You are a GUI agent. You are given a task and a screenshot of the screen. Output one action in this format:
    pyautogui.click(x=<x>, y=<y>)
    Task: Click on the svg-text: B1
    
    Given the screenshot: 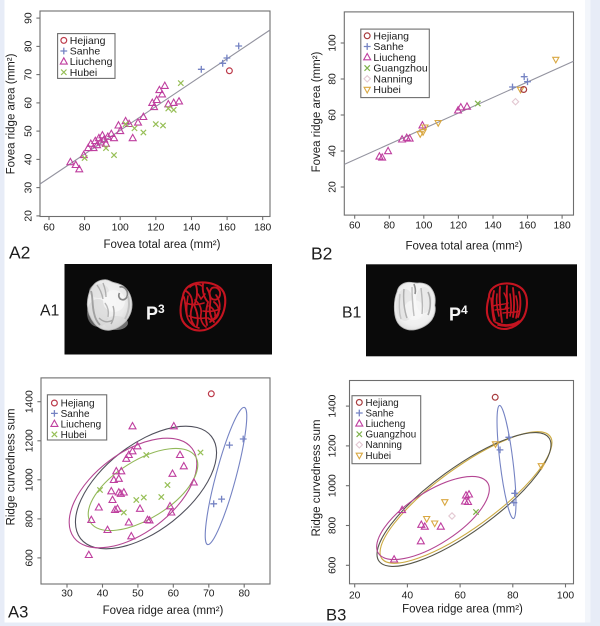 What is the action you would take?
    pyautogui.click(x=352, y=313)
    